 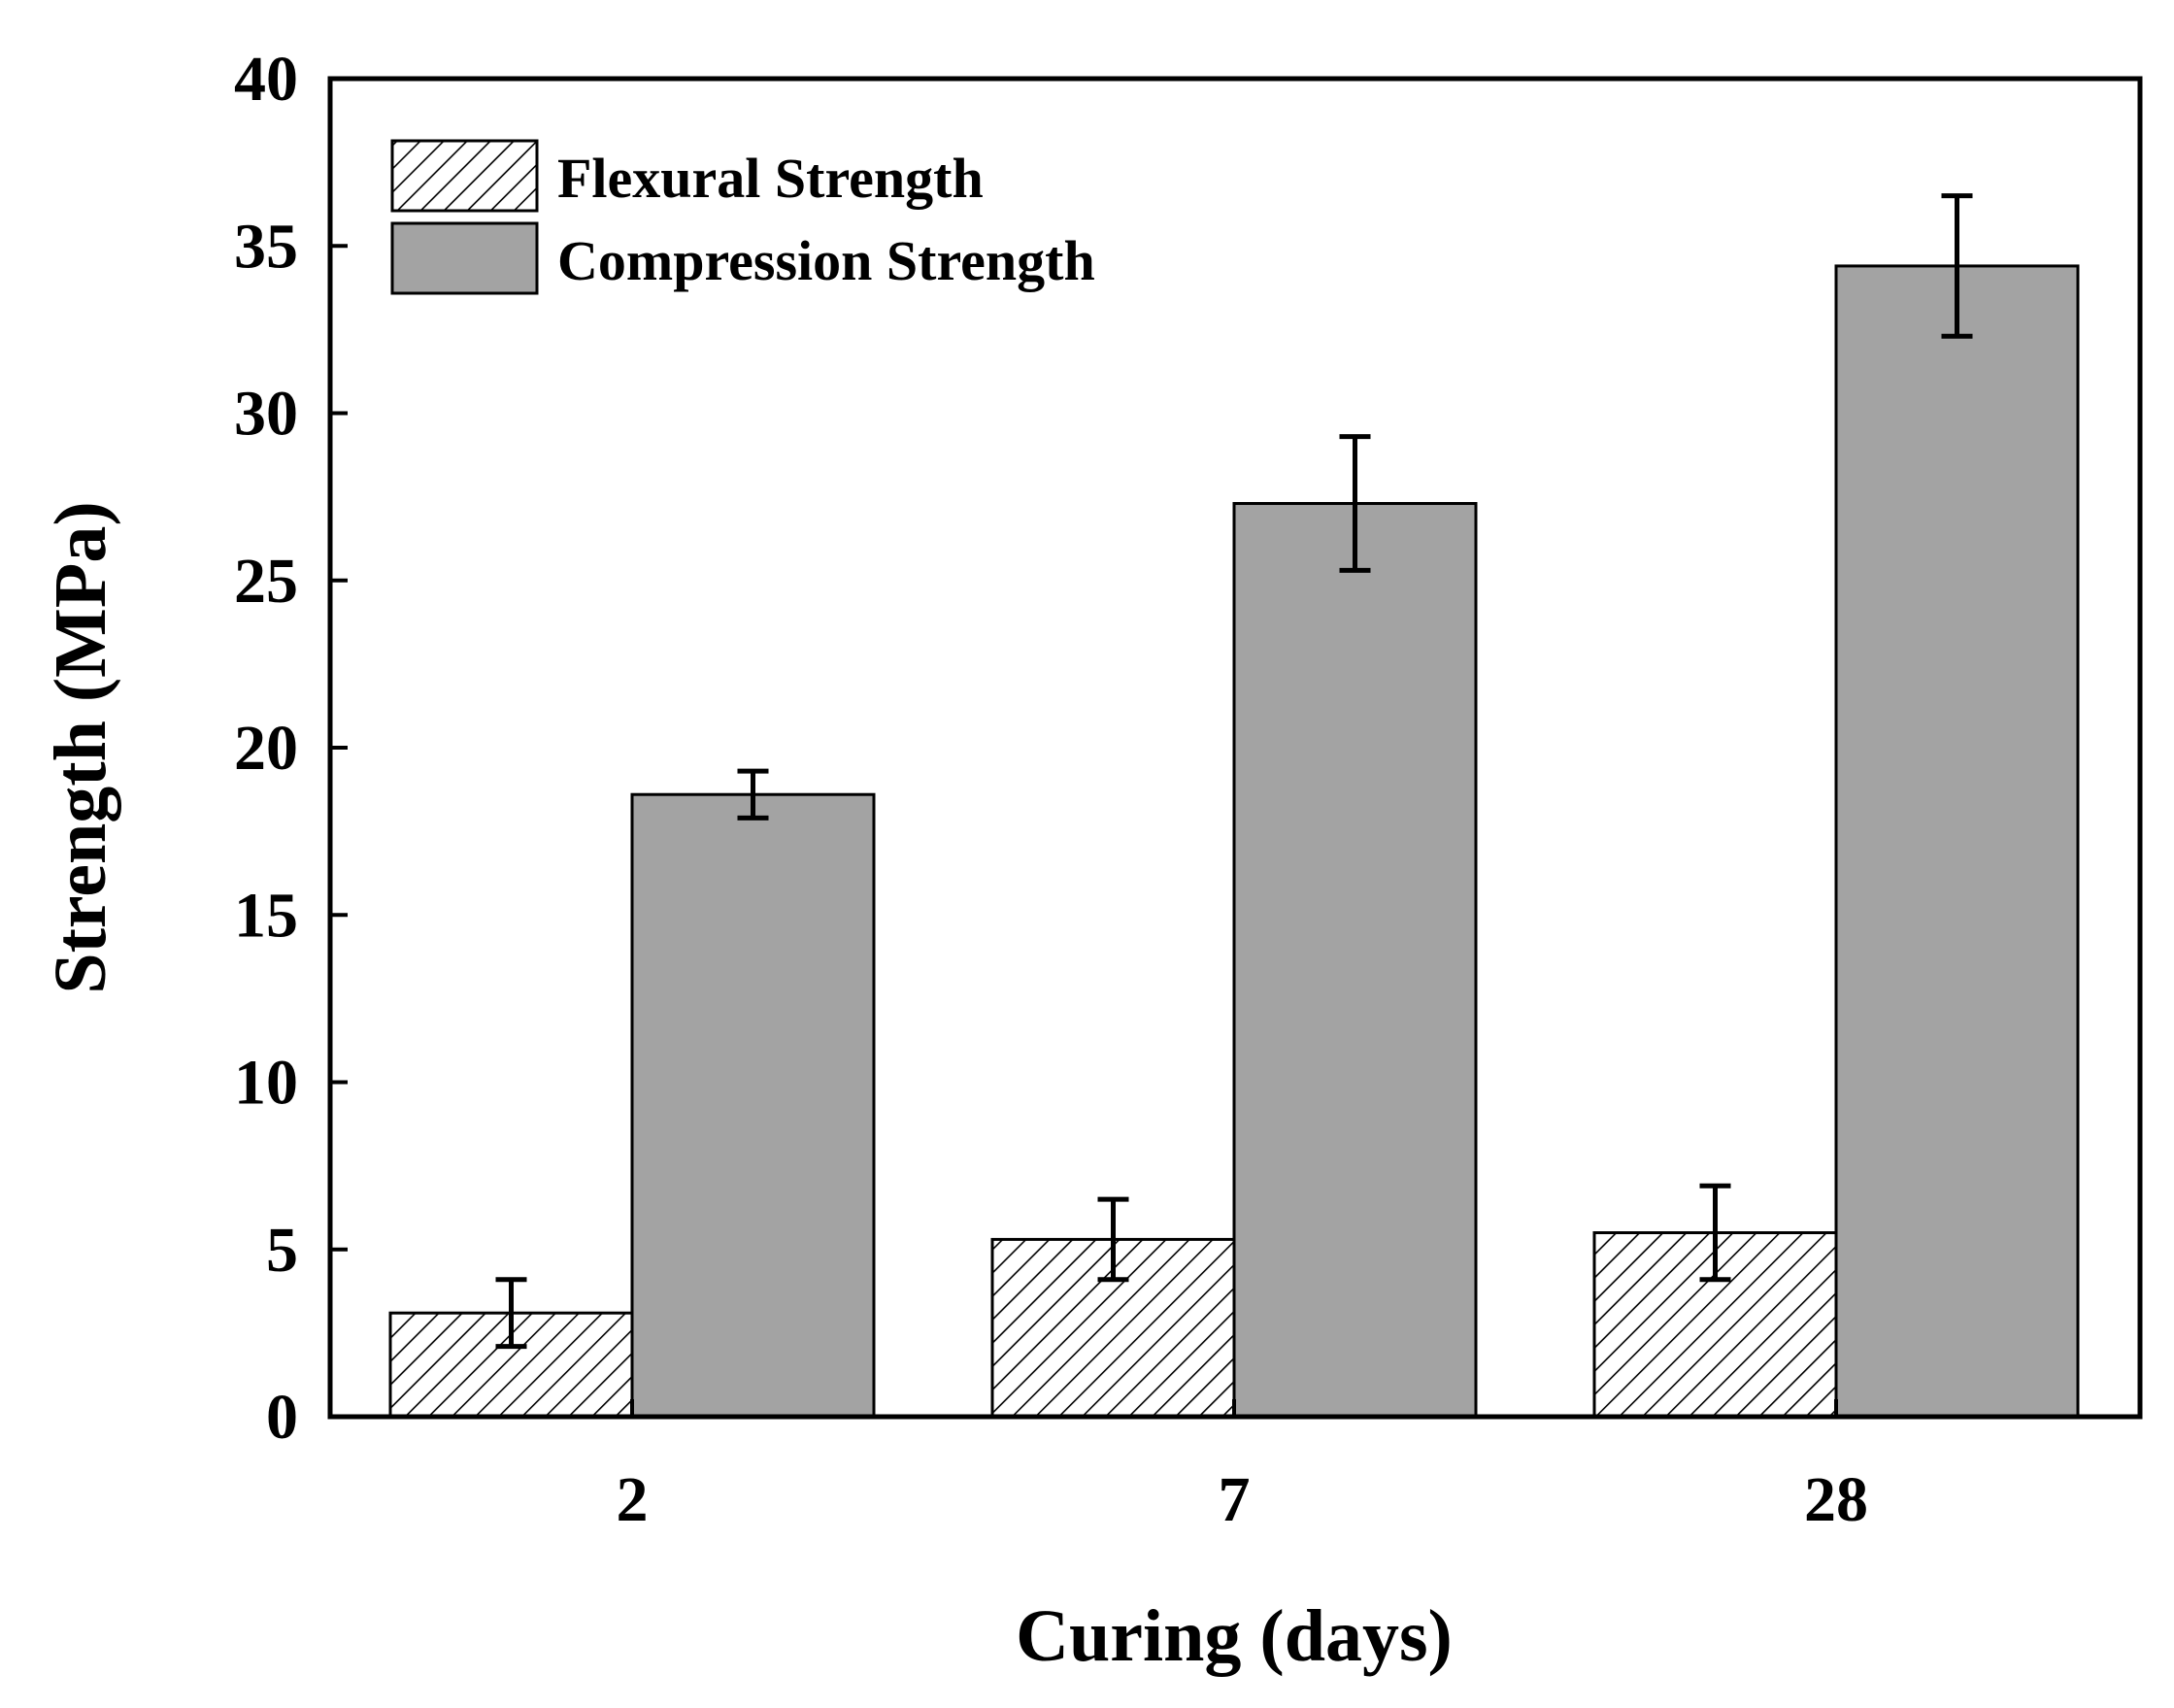 I want to click on legend: Flexural Strength Compression Strength, so click(x=742, y=217).